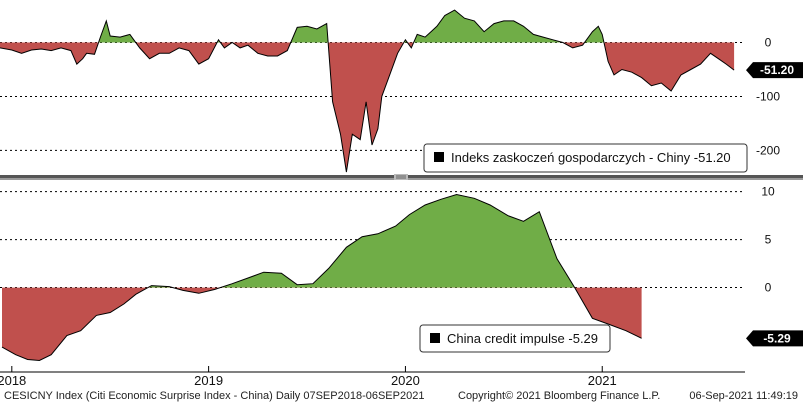  What do you see at coordinates (768, 150) in the screenshot?
I see `top-y-tick-label: -200` at bounding box center [768, 150].